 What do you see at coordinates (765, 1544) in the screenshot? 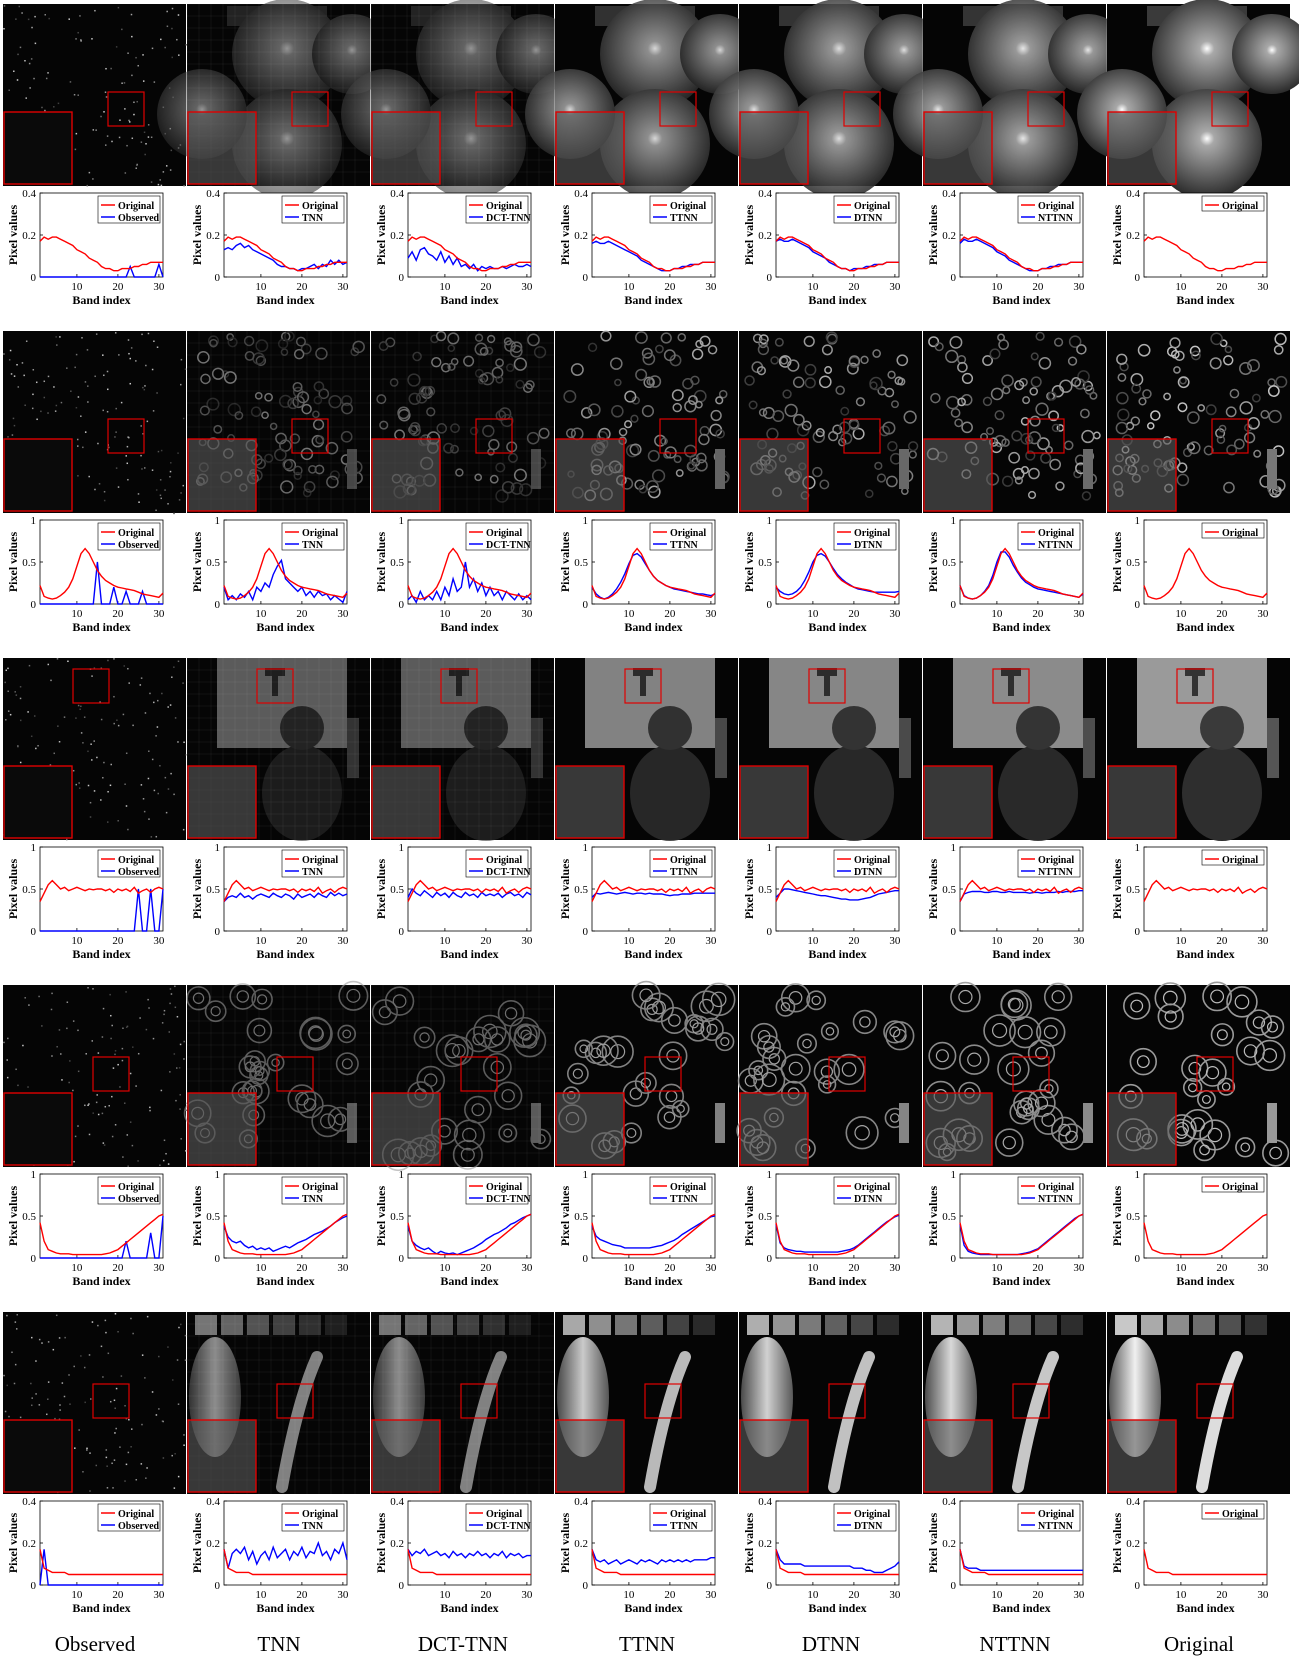
I see `y-tick-label: 0.2` at bounding box center [765, 1544].